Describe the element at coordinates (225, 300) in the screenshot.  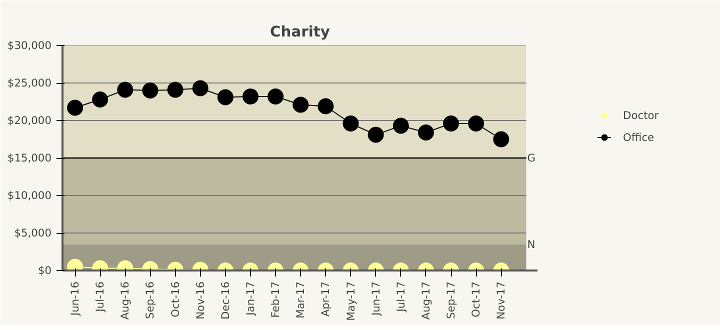
I see `x-tick-label: Dec-16` at that location.